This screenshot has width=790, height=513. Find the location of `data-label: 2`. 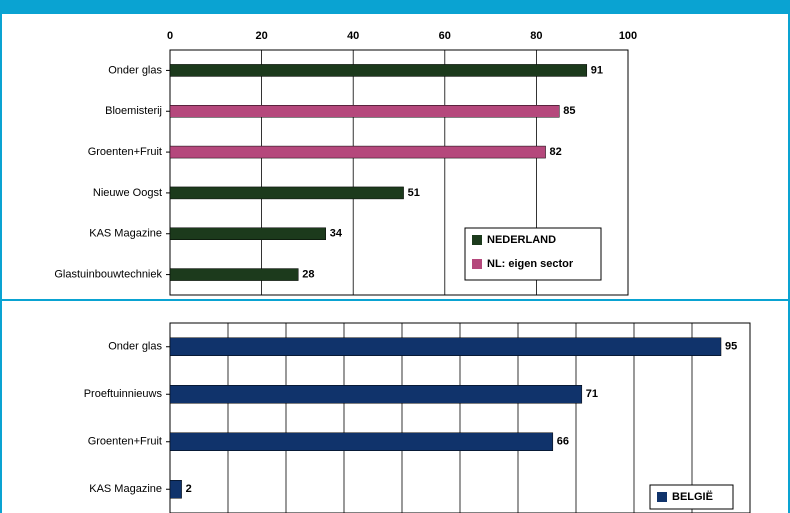

data-label: 2 is located at coordinates (189, 489).